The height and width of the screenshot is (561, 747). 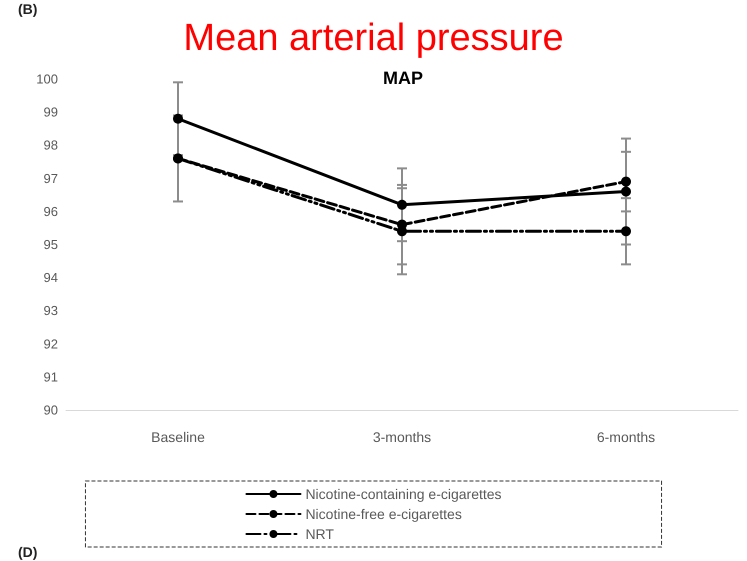 What do you see at coordinates (51, 310) in the screenshot?
I see `y-tick-label: 93` at bounding box center [51, 310].